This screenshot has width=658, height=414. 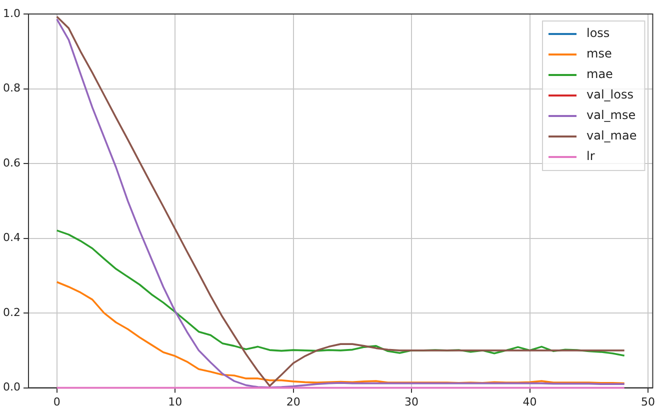 What do you see at coordinates (11, 13) in the screenshot?
I see `y-tick-label: 1.0` at bounding box center [11, 13].